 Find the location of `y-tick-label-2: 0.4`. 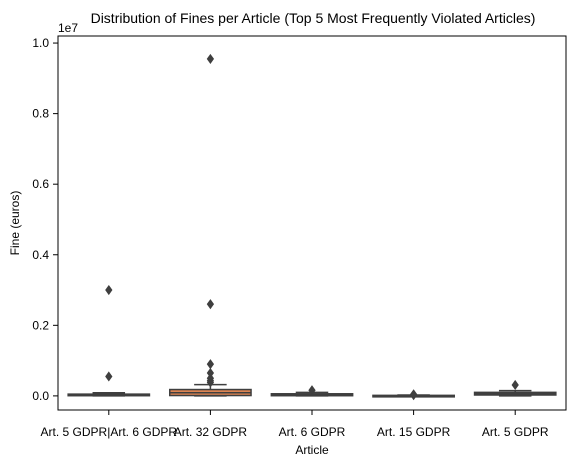

y-tick-label-2: 0.4 is located at coordinates (40, 255).